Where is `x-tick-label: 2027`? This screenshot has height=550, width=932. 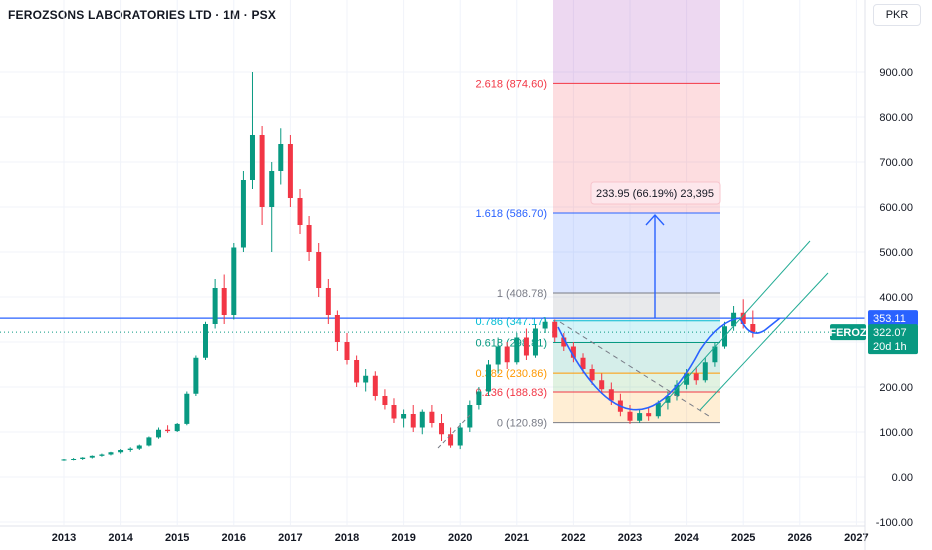 x-tick-label: 2027 is located at coordinates (856, 538).